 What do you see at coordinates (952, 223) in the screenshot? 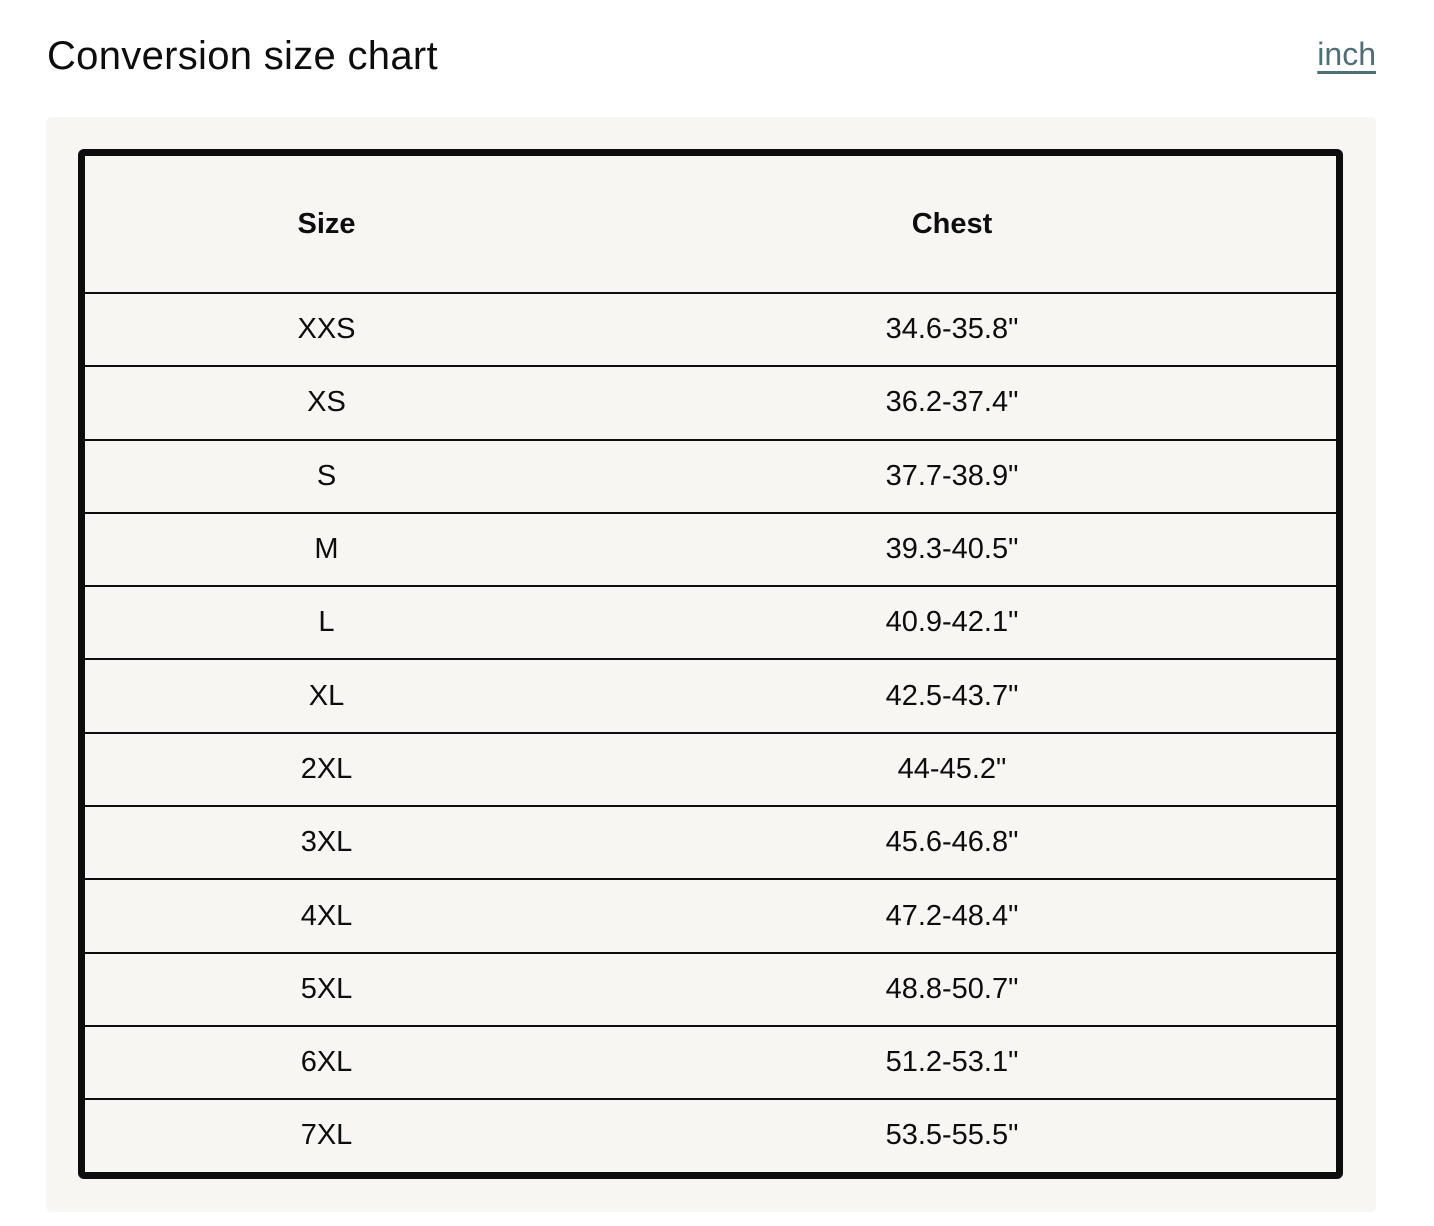
I see `column-header-chest: Chest` at bounding box center [952, 223].